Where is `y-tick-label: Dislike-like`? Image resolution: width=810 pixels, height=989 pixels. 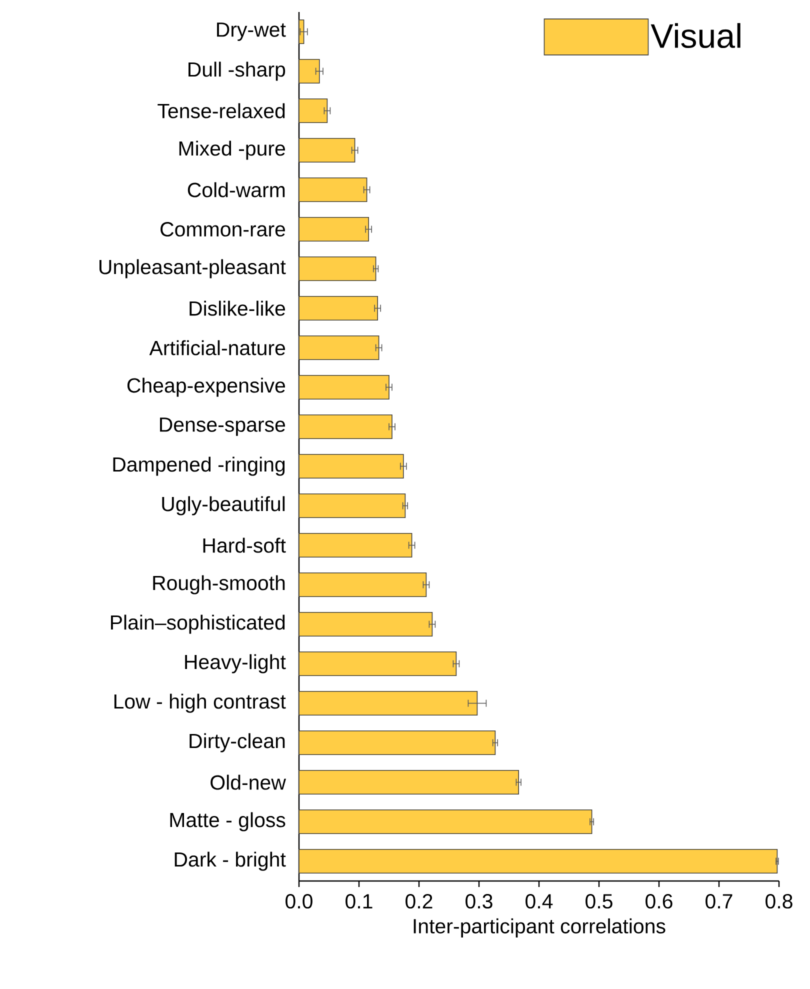 y-tick-label: Dislike-like is located at coordinates (238, 308).